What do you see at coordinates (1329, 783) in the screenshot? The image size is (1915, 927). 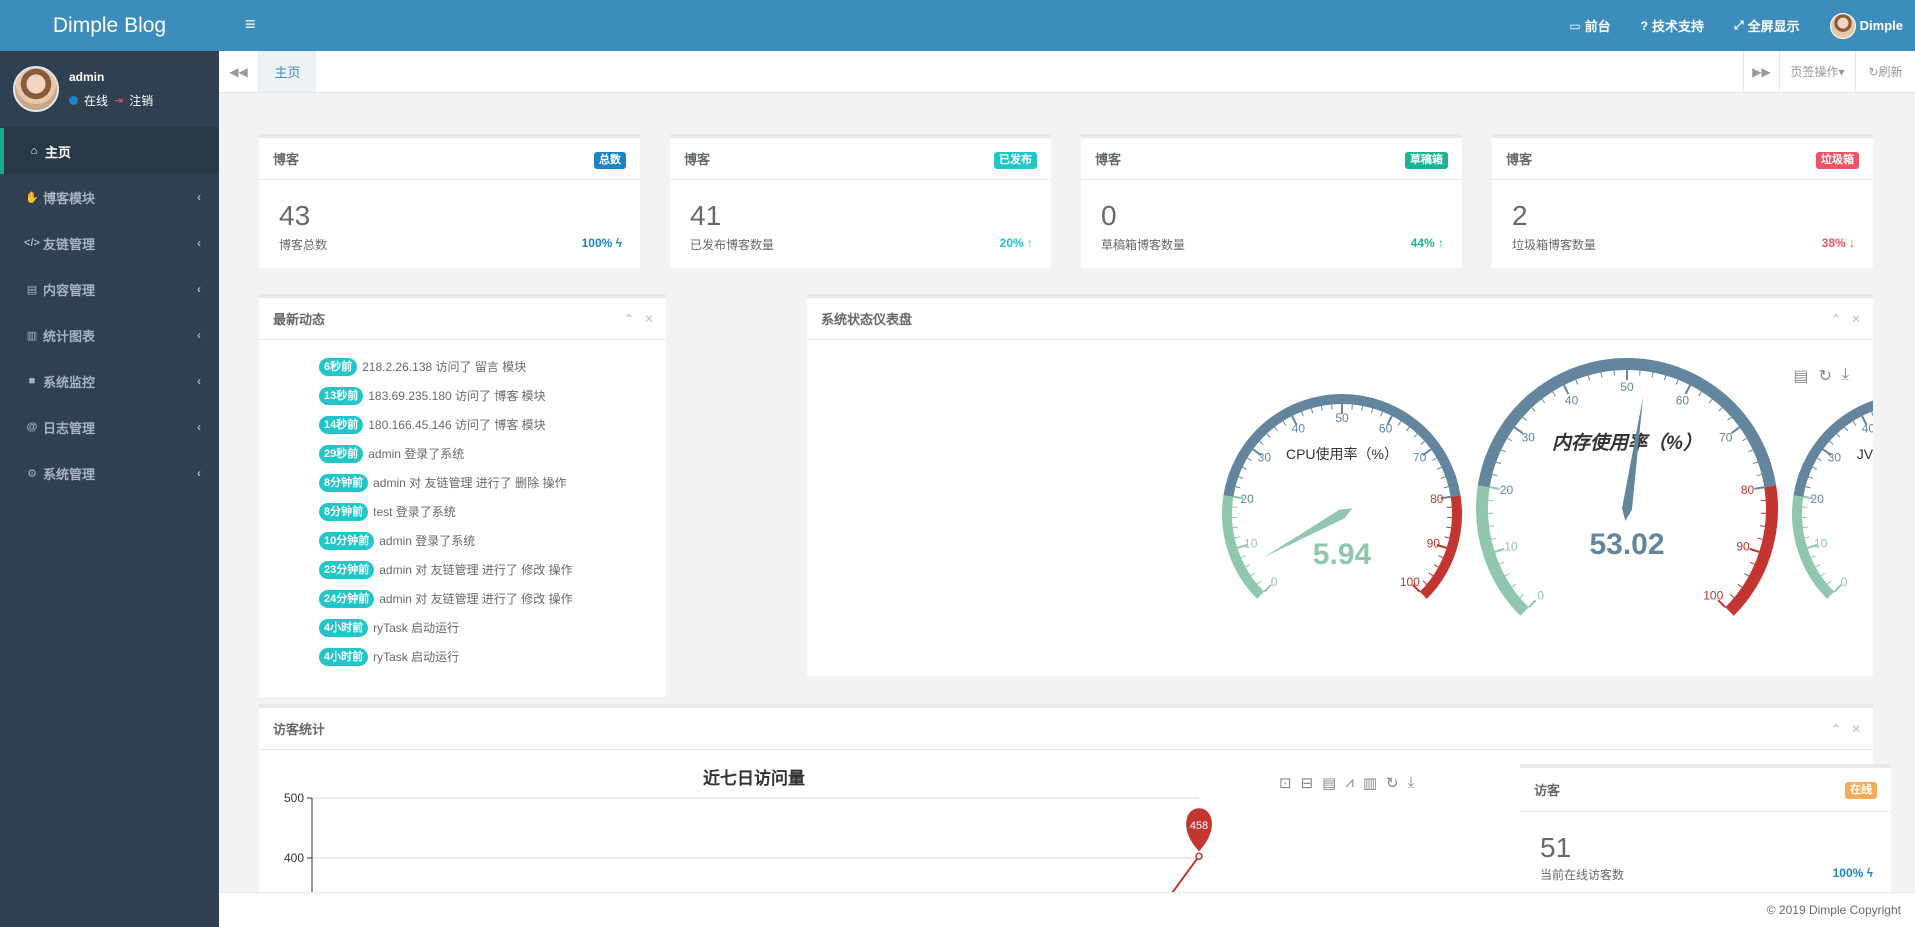 I see `data-view-icon: ▤` at bounding box center [1329, 783].